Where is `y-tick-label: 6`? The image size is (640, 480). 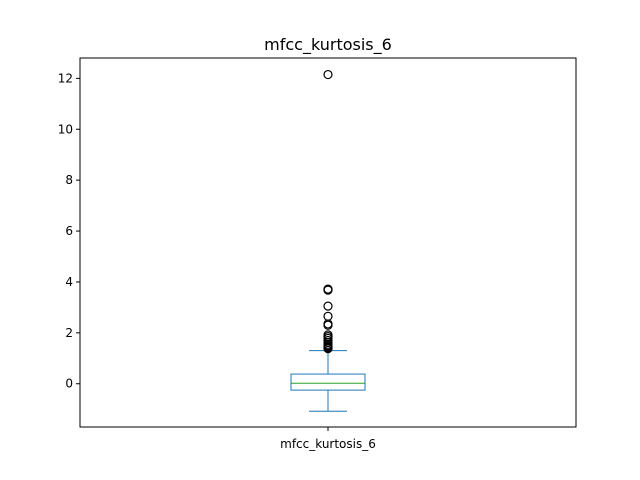
y-tick-label: 6 is located at coordinates (69, 231).